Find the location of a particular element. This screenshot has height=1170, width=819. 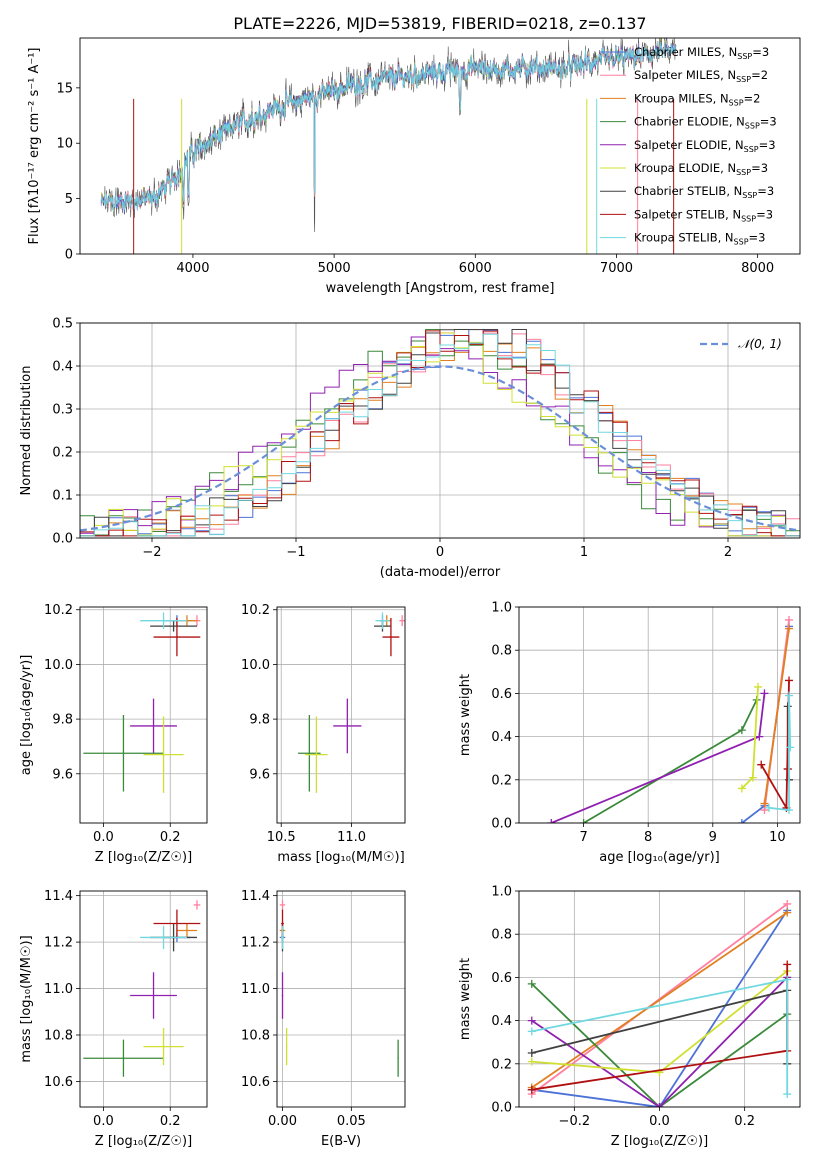

y-tick-label: 10.6 is located at coordinates (255, 1082).